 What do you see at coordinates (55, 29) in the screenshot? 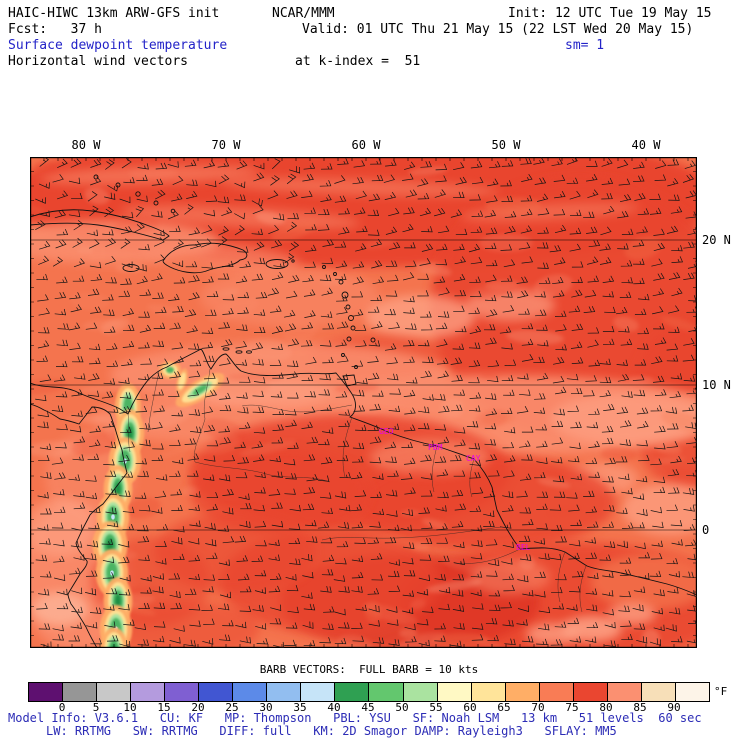
I see `forecast-hour: Fcst: 37 h` at bounding box center [55, 29].